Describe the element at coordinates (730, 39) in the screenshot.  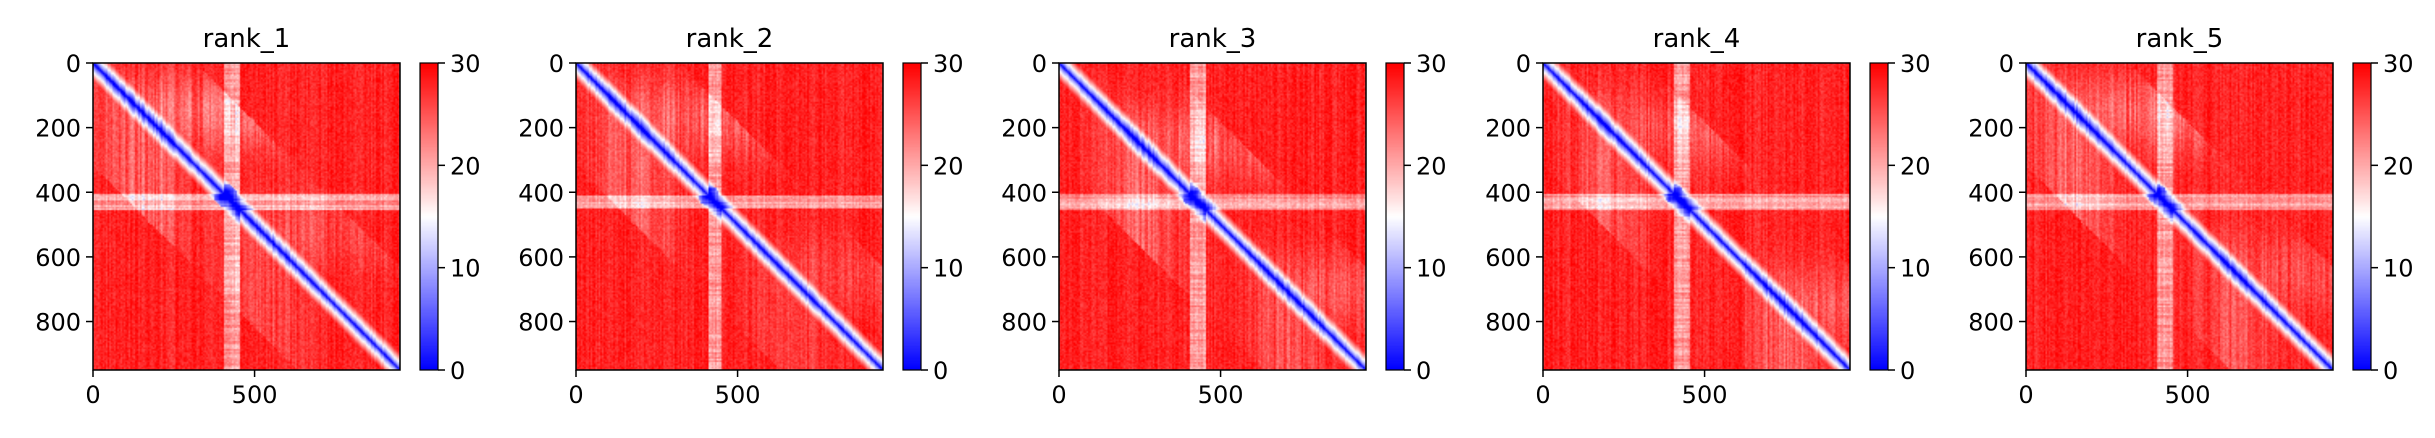
I see `panel-title: rank_2` at that location.